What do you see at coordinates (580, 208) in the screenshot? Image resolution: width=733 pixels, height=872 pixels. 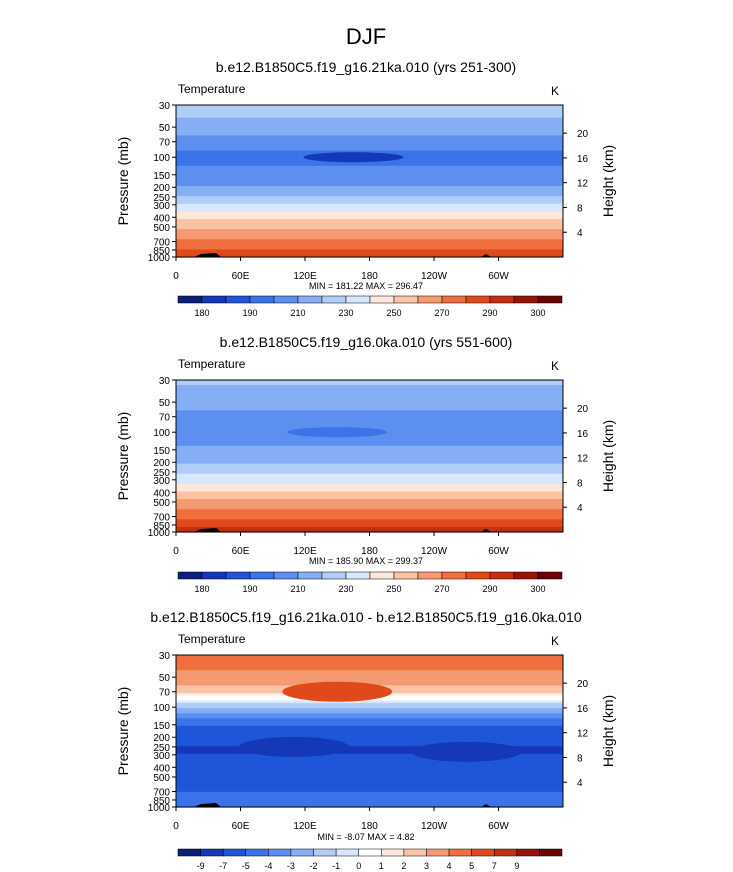 I see `y2-tick-label: 8` at bounding box center [580, 208].